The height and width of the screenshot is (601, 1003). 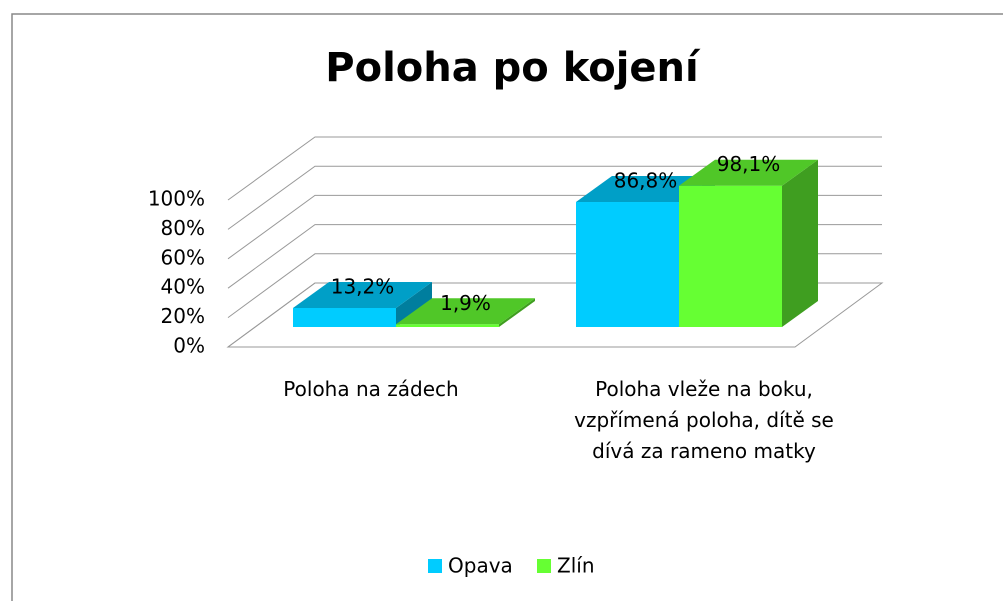 I want to click on x-tick-label: Poloha na zádech, so click(x=371, y=389).